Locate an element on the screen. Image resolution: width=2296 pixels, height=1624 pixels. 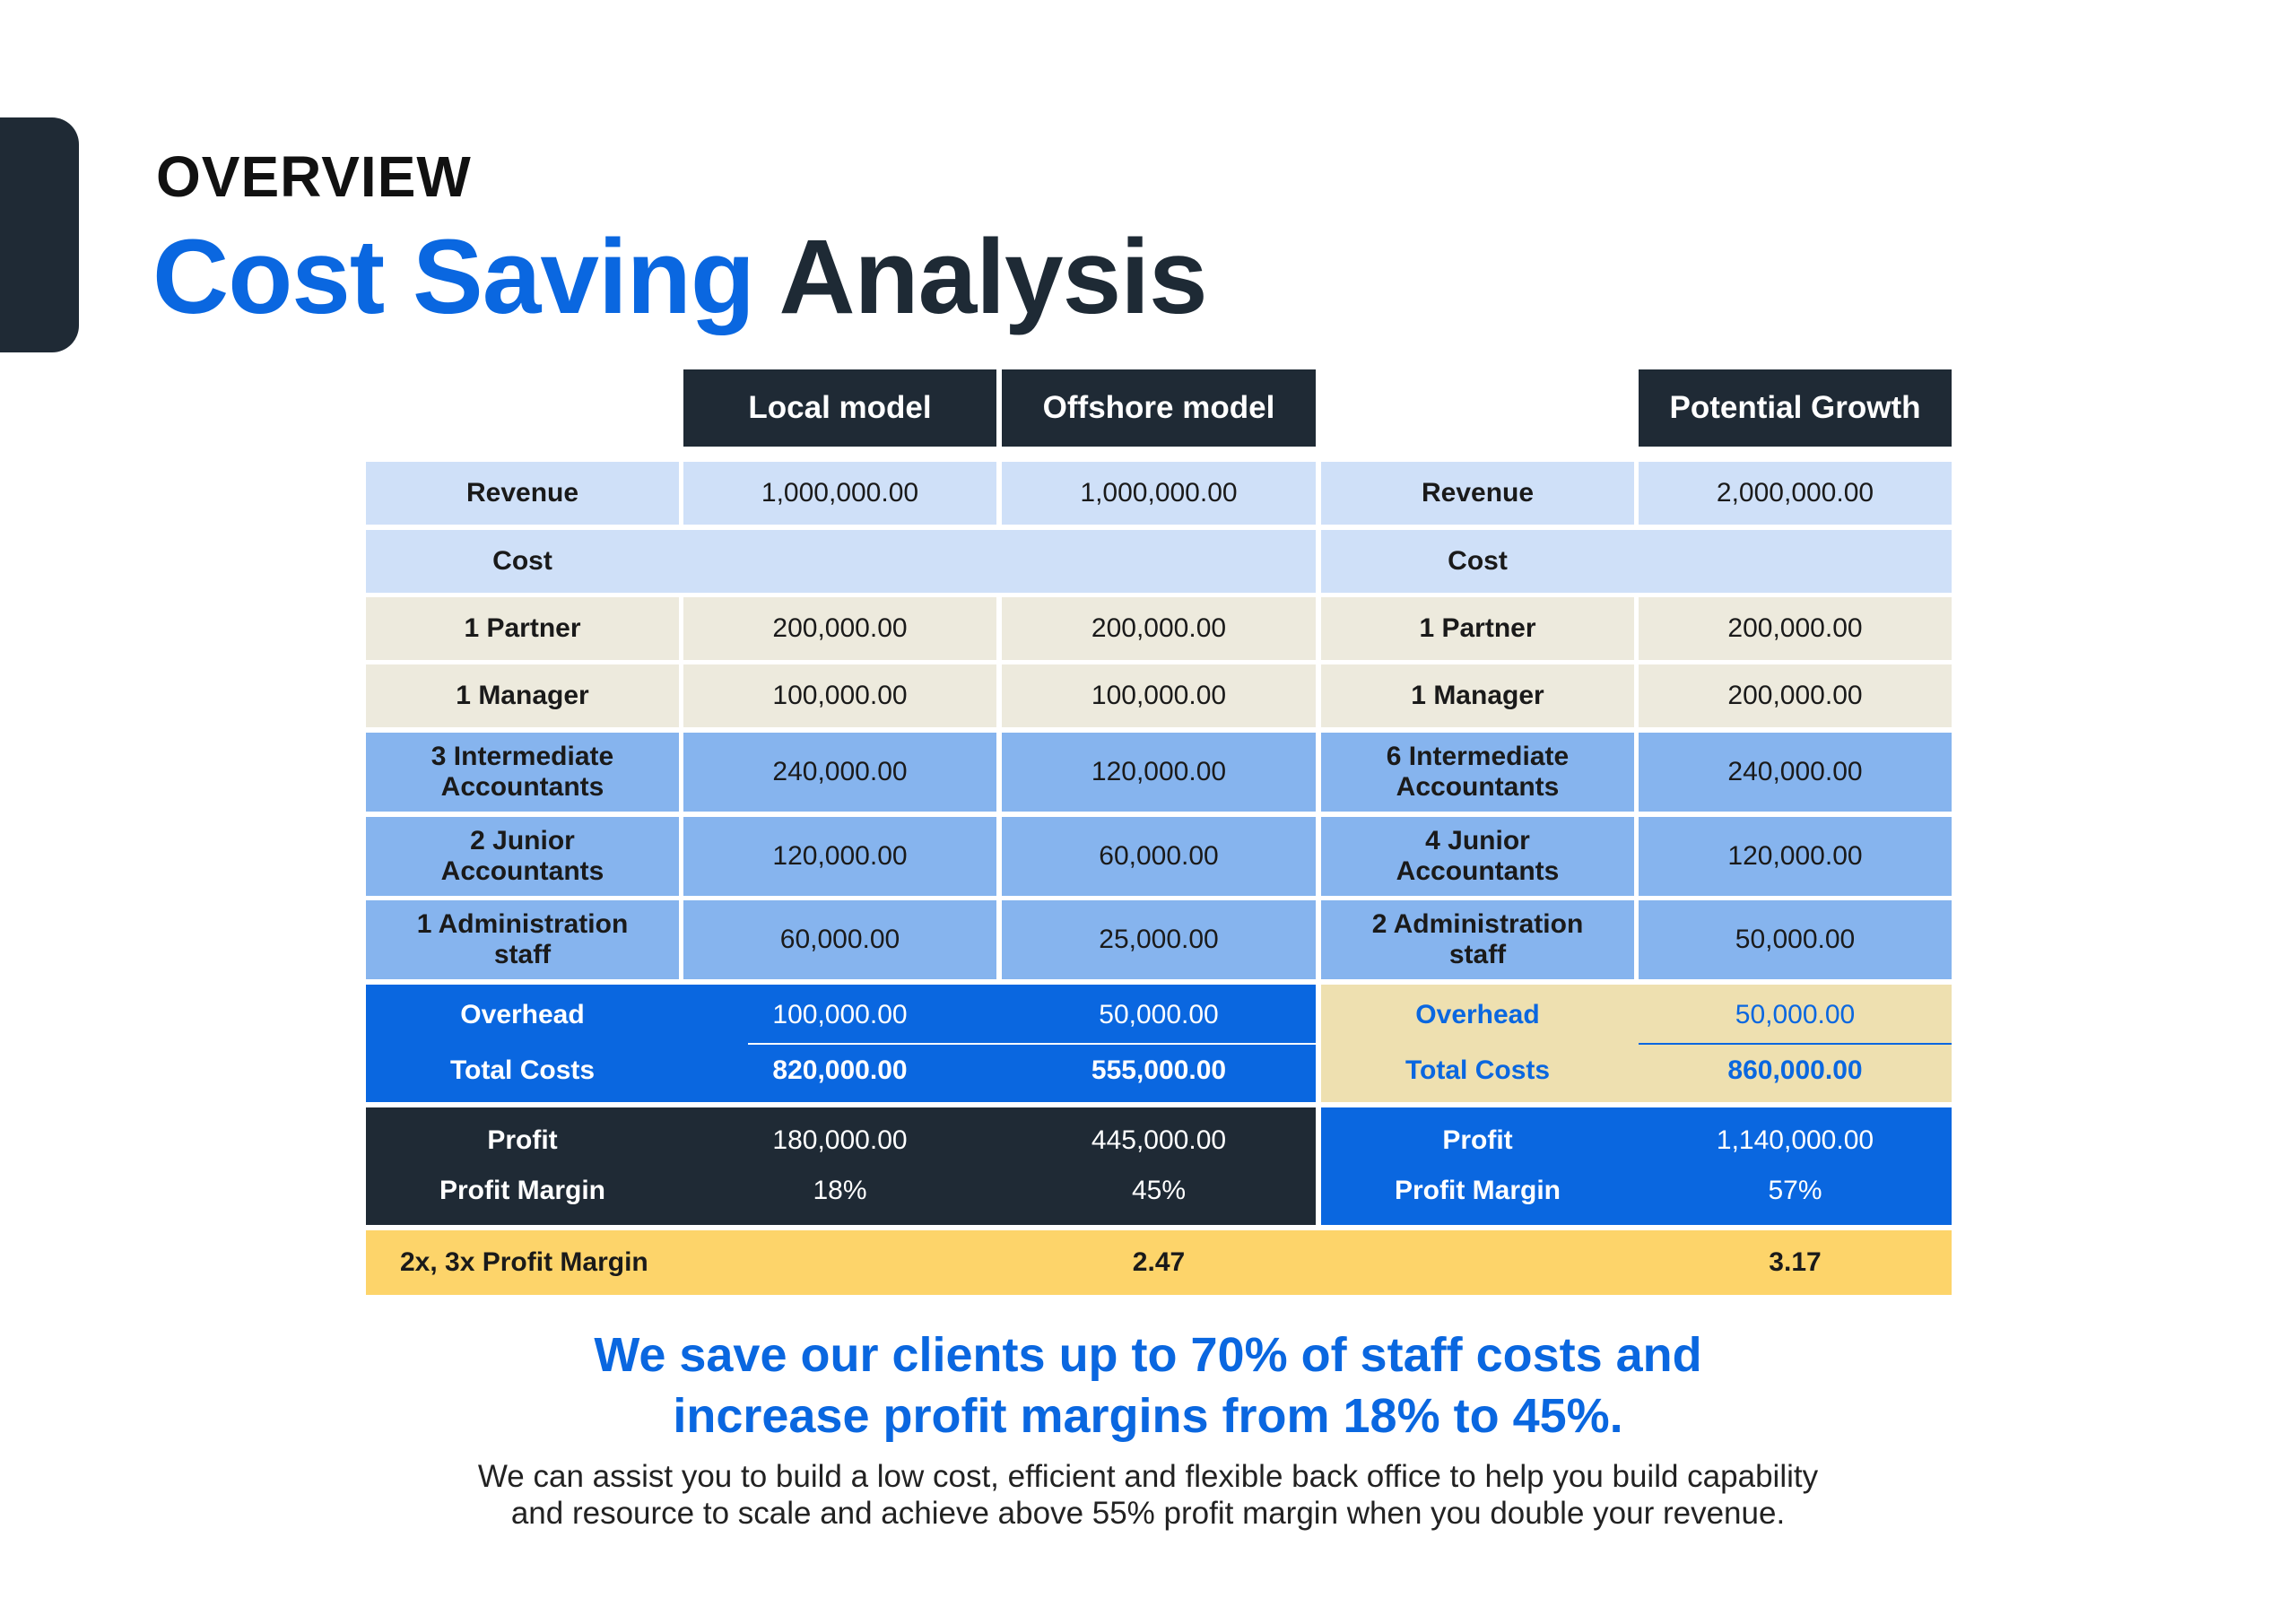
cell-admin-growth: 50,000.00 is located at coordinates (1795, 939).